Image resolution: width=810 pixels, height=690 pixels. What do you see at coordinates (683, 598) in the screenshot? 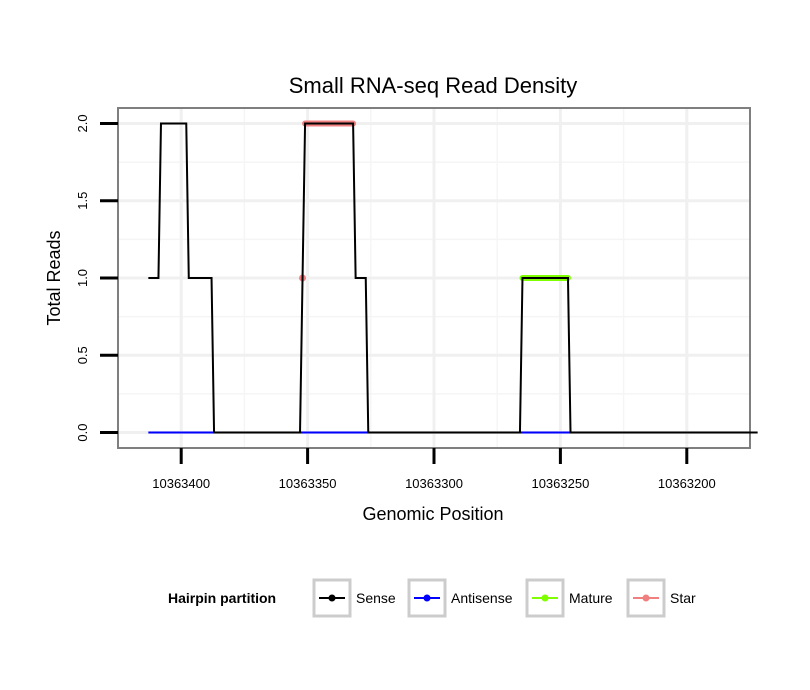
I see `legend-label-star: Star` at bounding box center [683, 598].